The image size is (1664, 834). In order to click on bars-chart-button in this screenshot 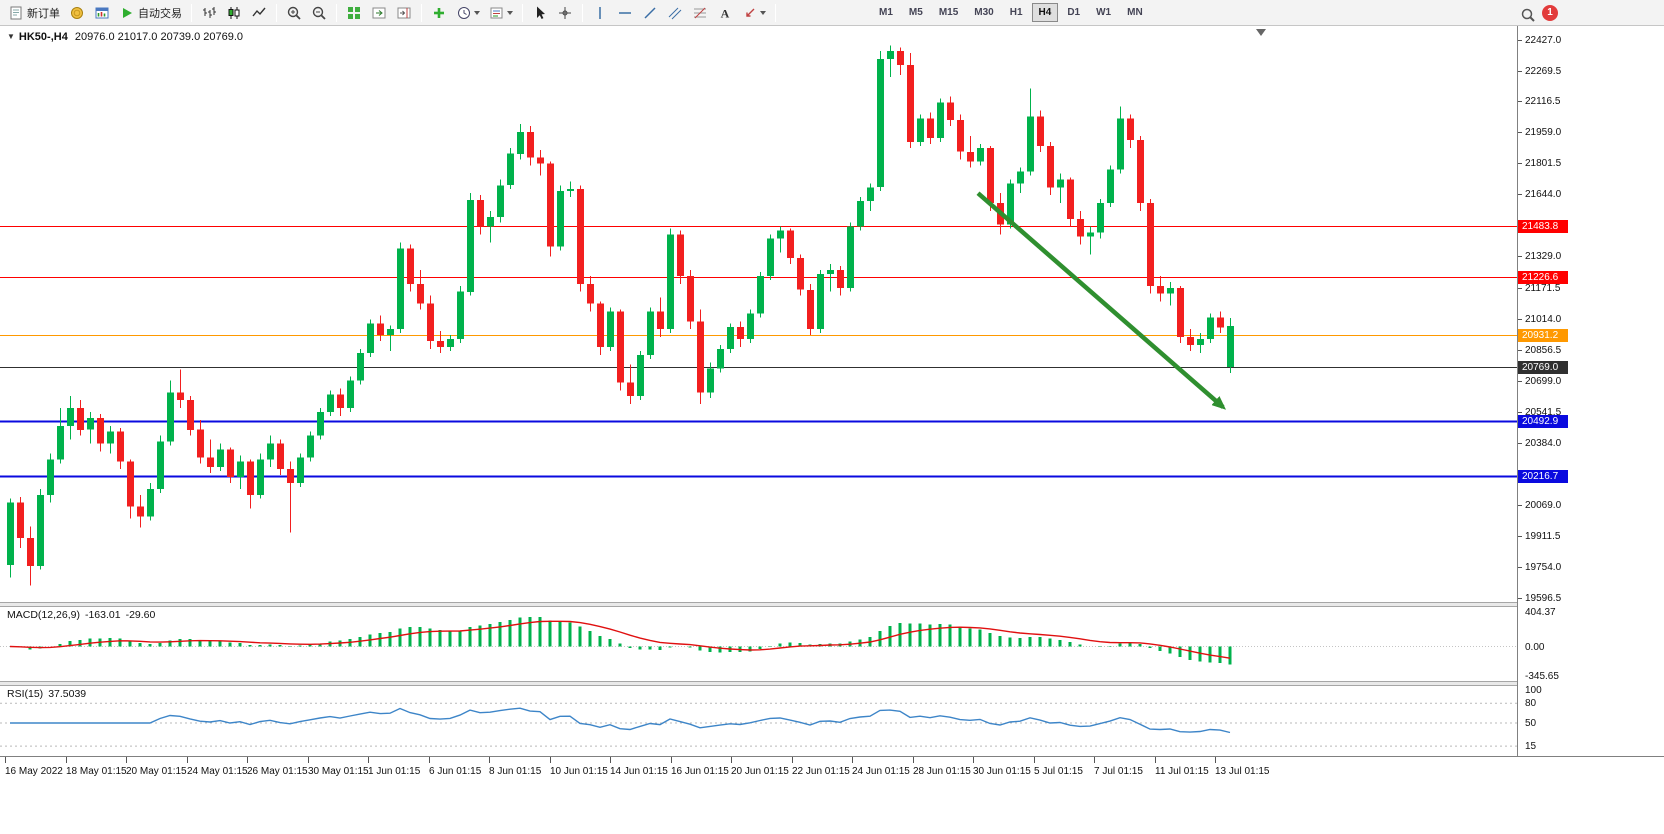, I will do `click(209, 12)`.